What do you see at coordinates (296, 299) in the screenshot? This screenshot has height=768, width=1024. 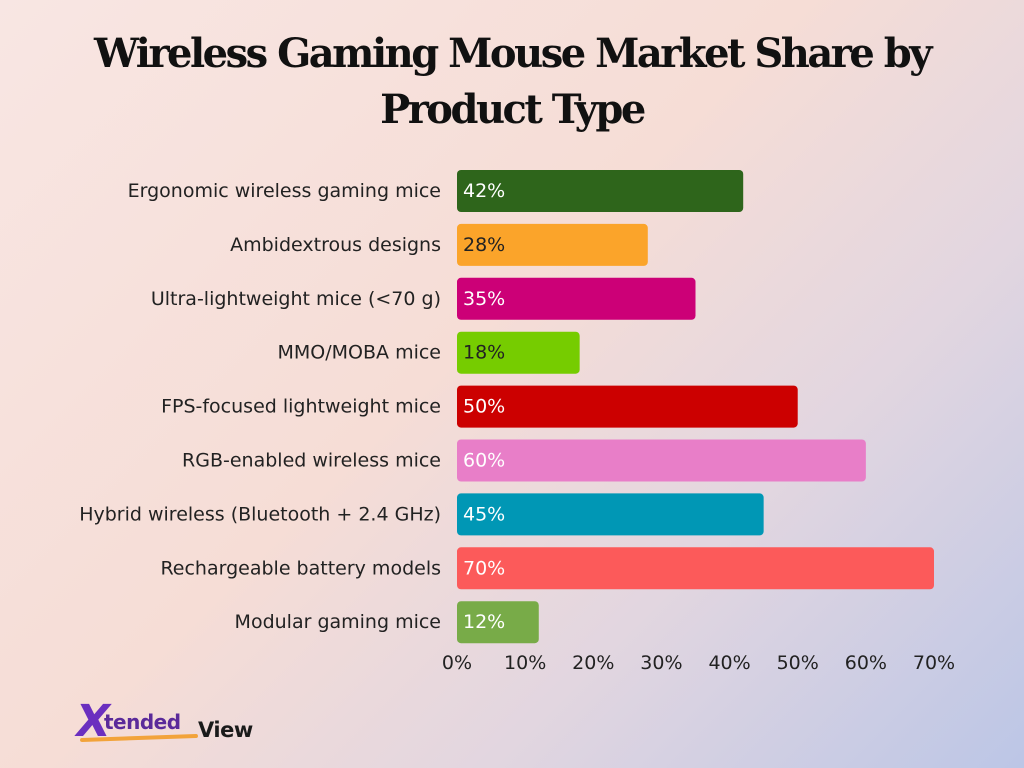 I see `category-label-2: Ultra-lightweight mice (<70 g)` at bounding box center [296, 299].